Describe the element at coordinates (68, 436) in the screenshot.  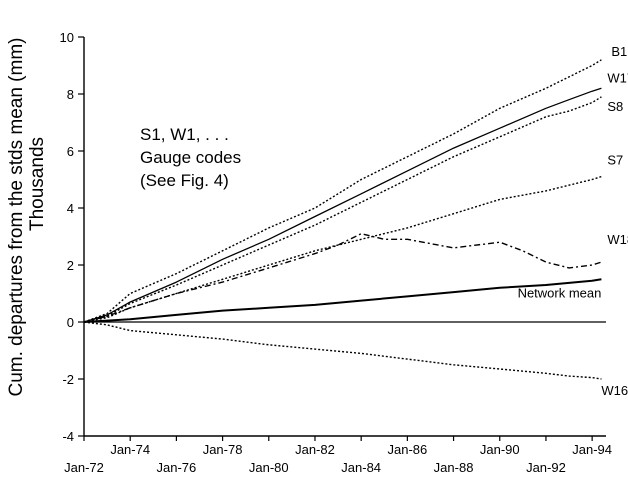
I see `y-tick-label: -4` at that location.